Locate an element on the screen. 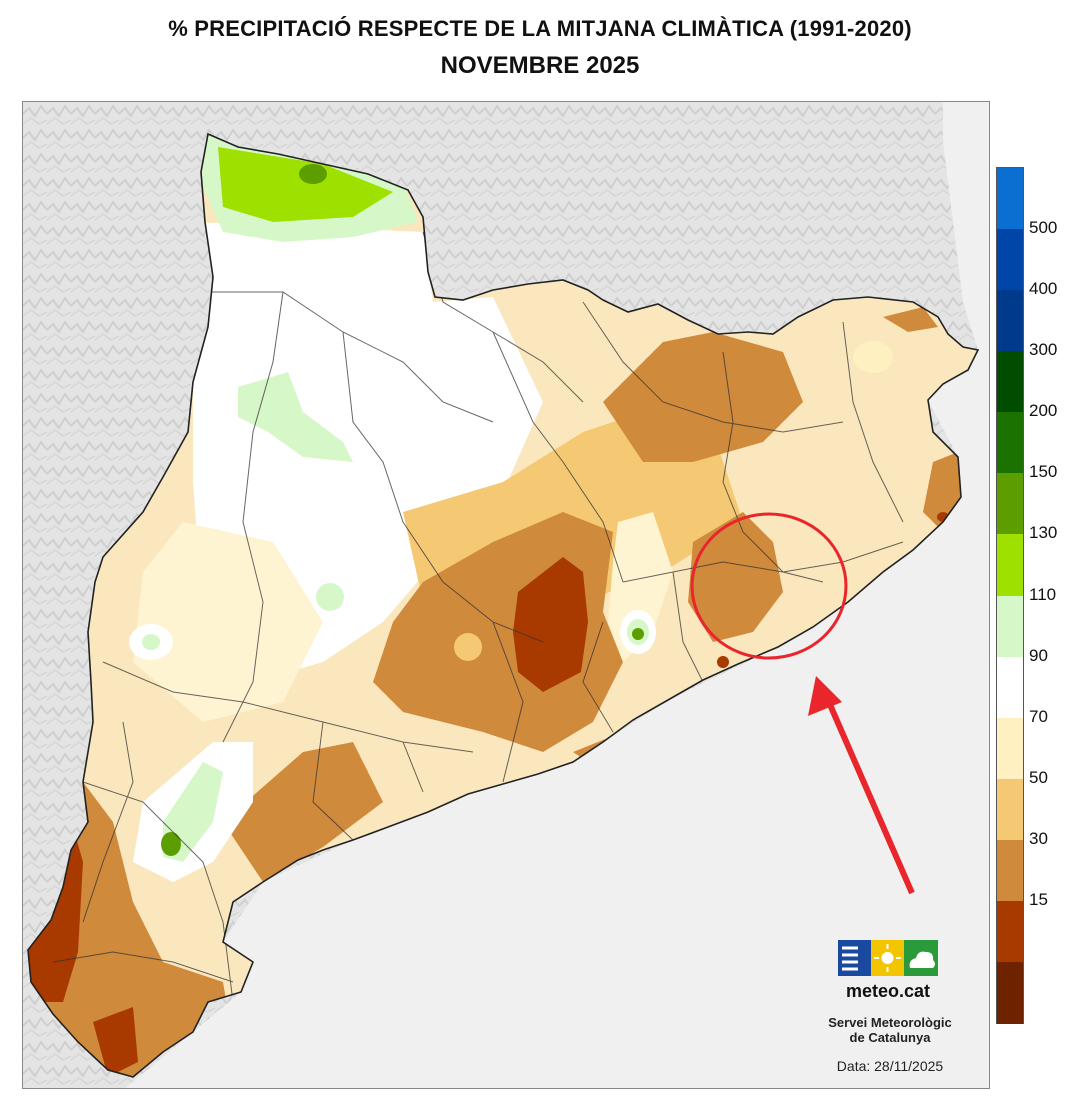 Image resolution: width=1080 pixels, height=1111 pixels. legend-label: 130 is located at coordinates (1043, 533).